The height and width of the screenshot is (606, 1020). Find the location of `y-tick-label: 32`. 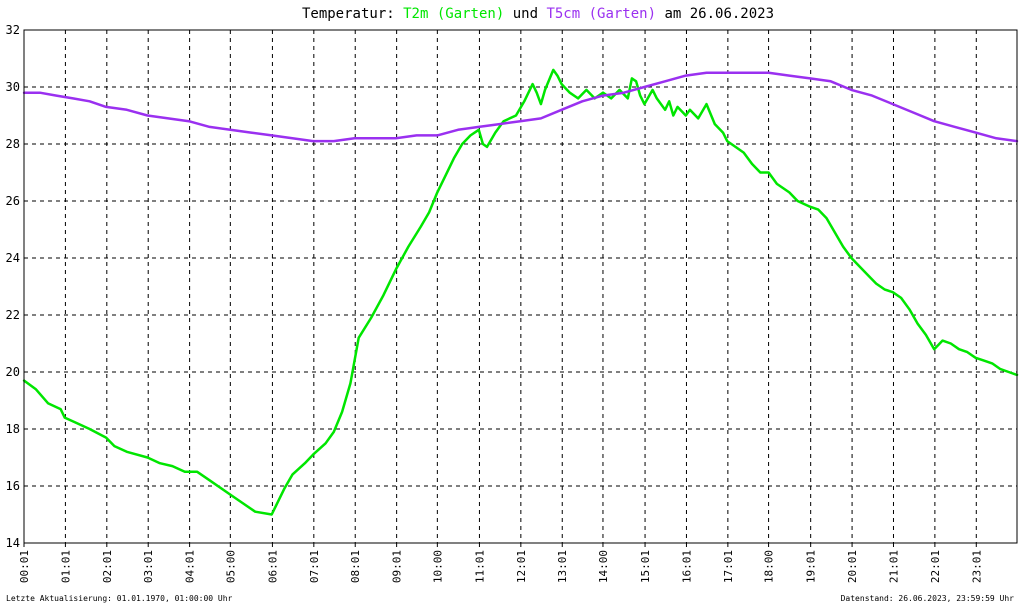

y-tick-label: 32 is located at coordinates (13, 30).